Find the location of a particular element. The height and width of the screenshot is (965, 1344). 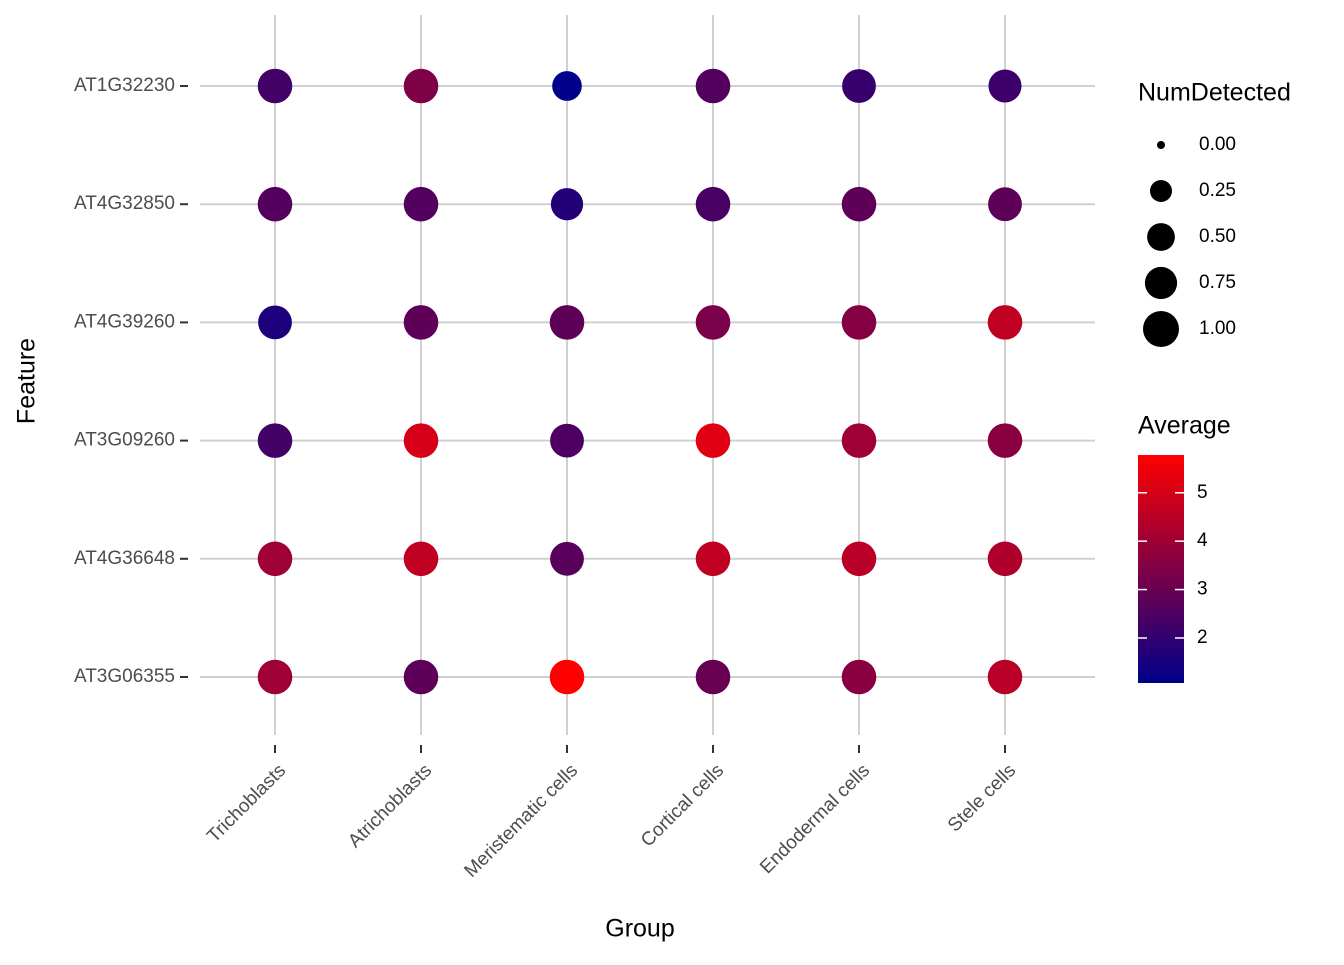

size-legend-label: 0.25 is located at coordinates (1217, 190).